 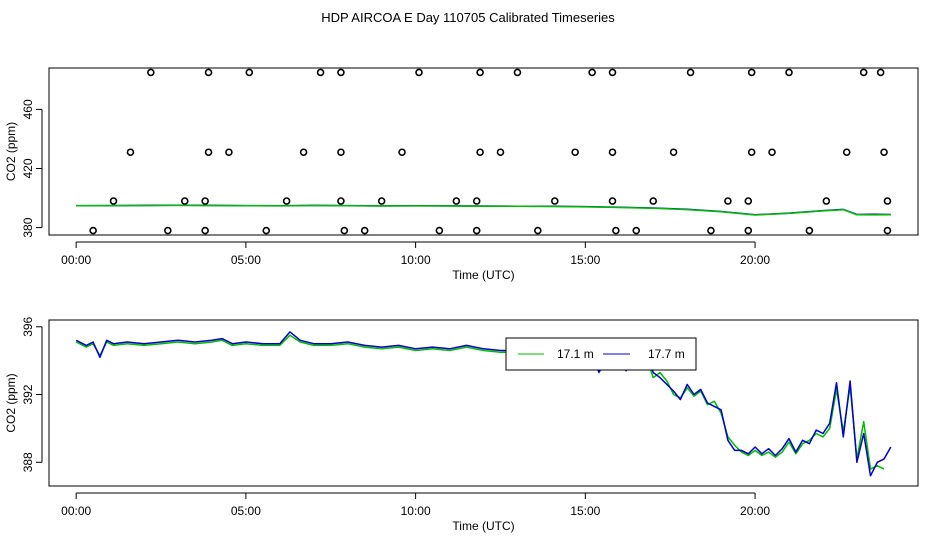 What do you see at coordinates (28, 109) in the screenshot?
I see `y-tick-label: 460` at bounding box center [28, 109].